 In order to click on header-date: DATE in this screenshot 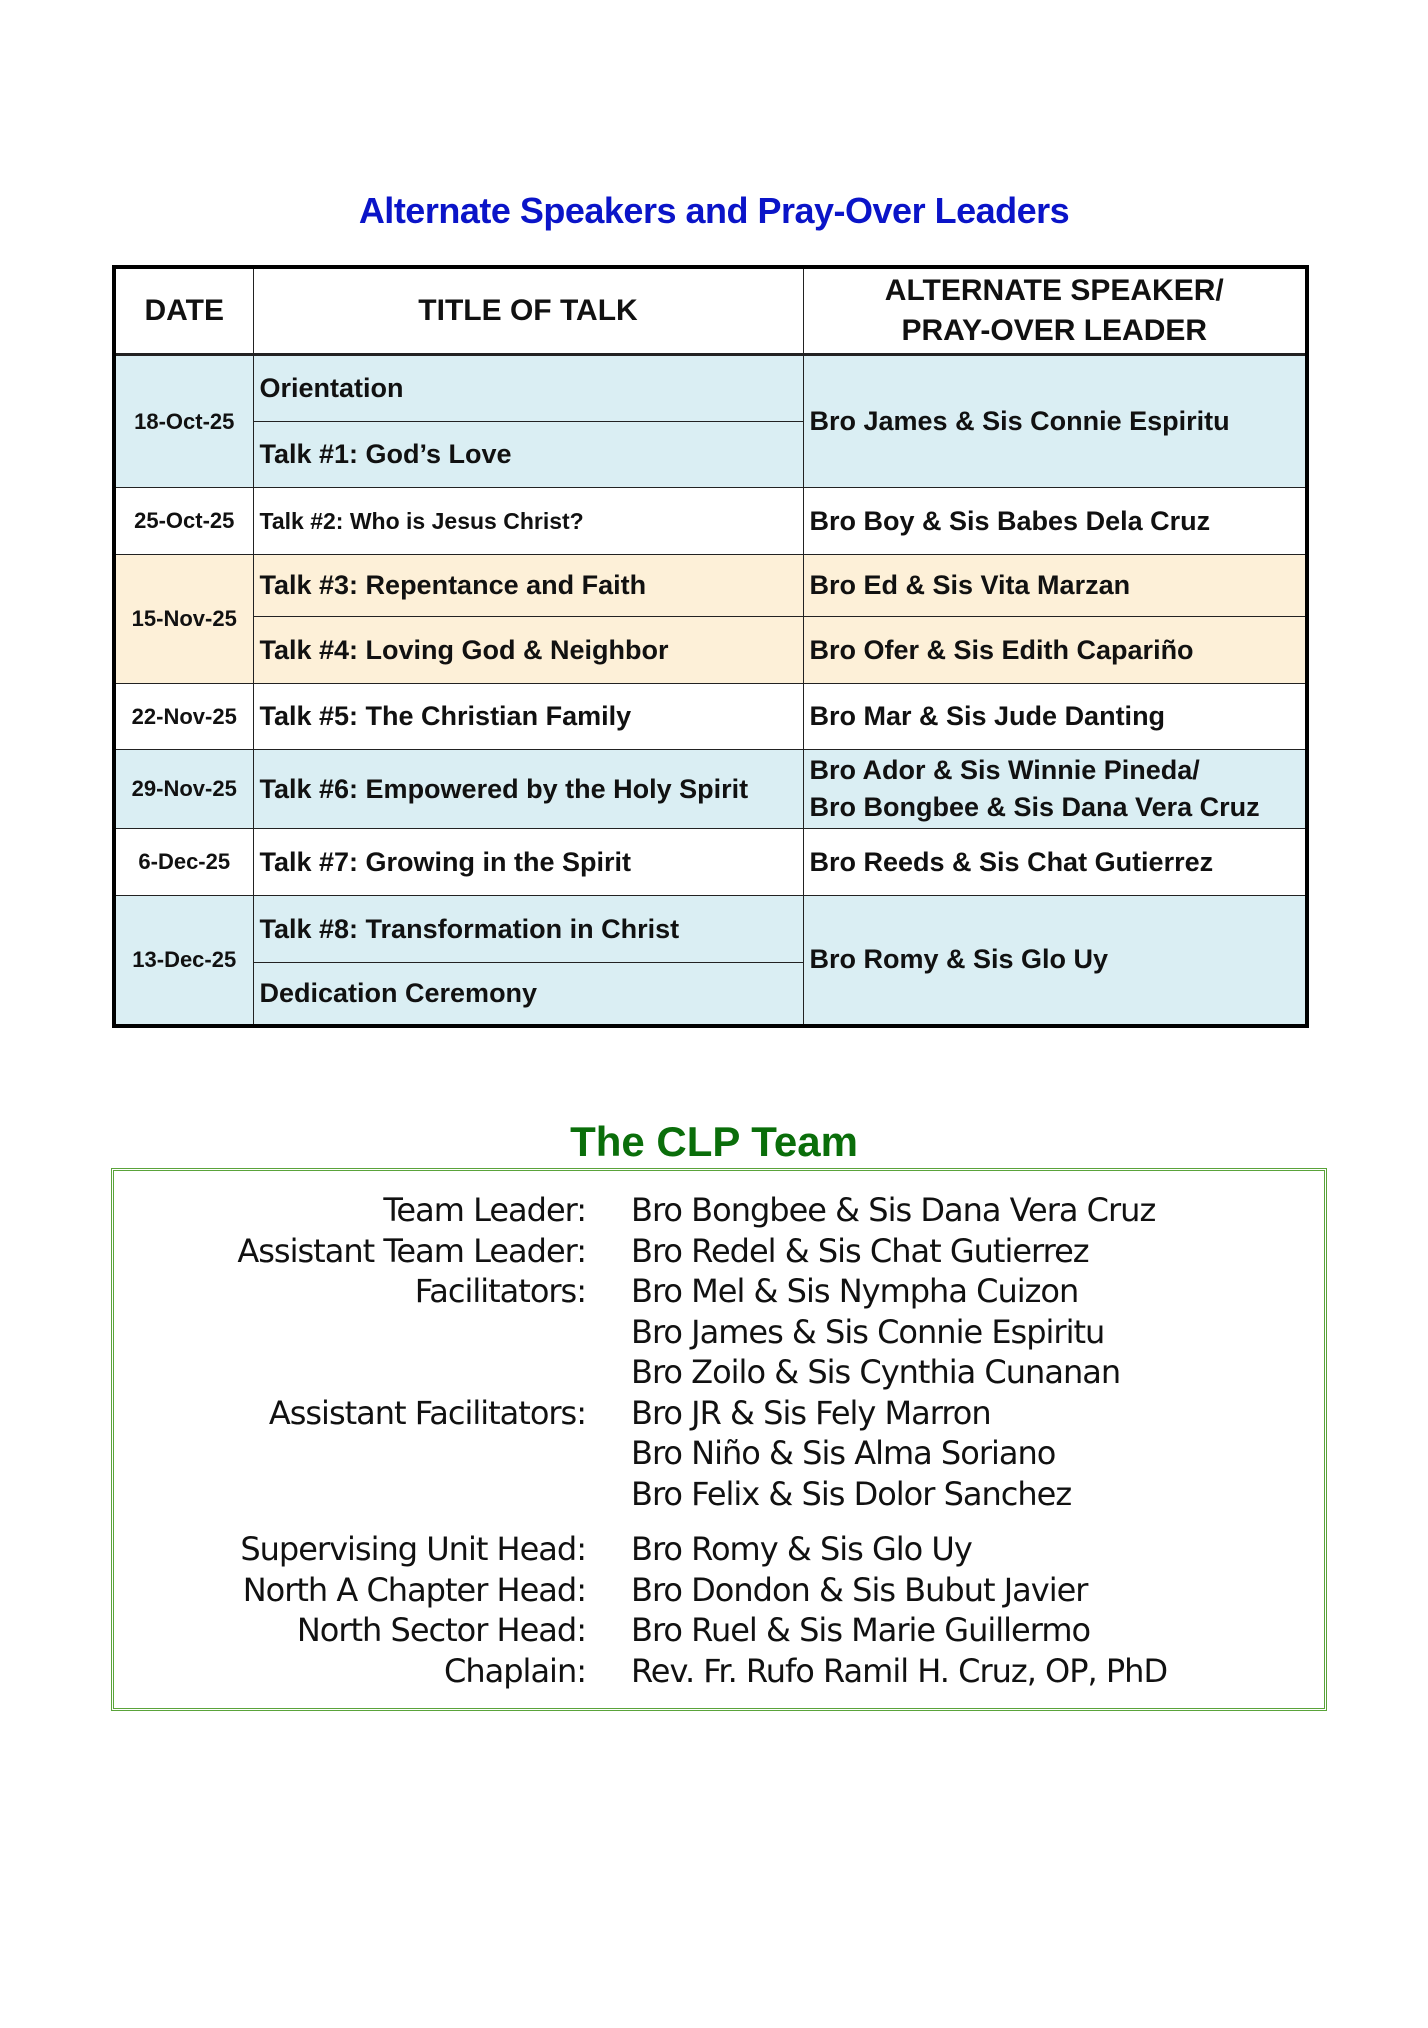, I will do `click(183, 311)`.